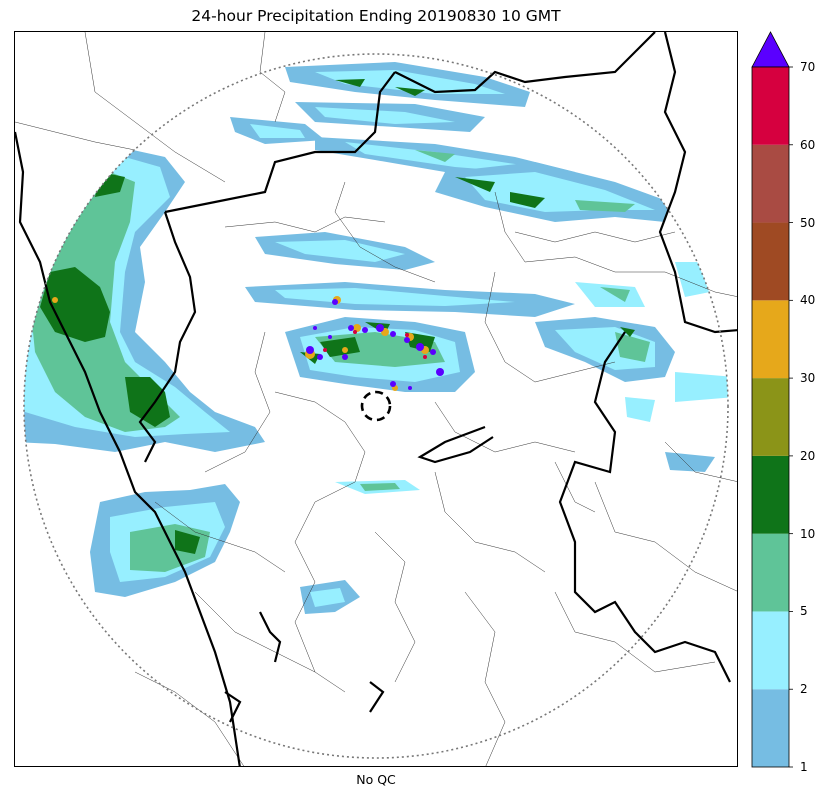 The width and height of the screenshot is (825, 797). Describe the element at coordinates (770, 49) in the screenshot. I see `colorbar-extend-triangle` at that location.